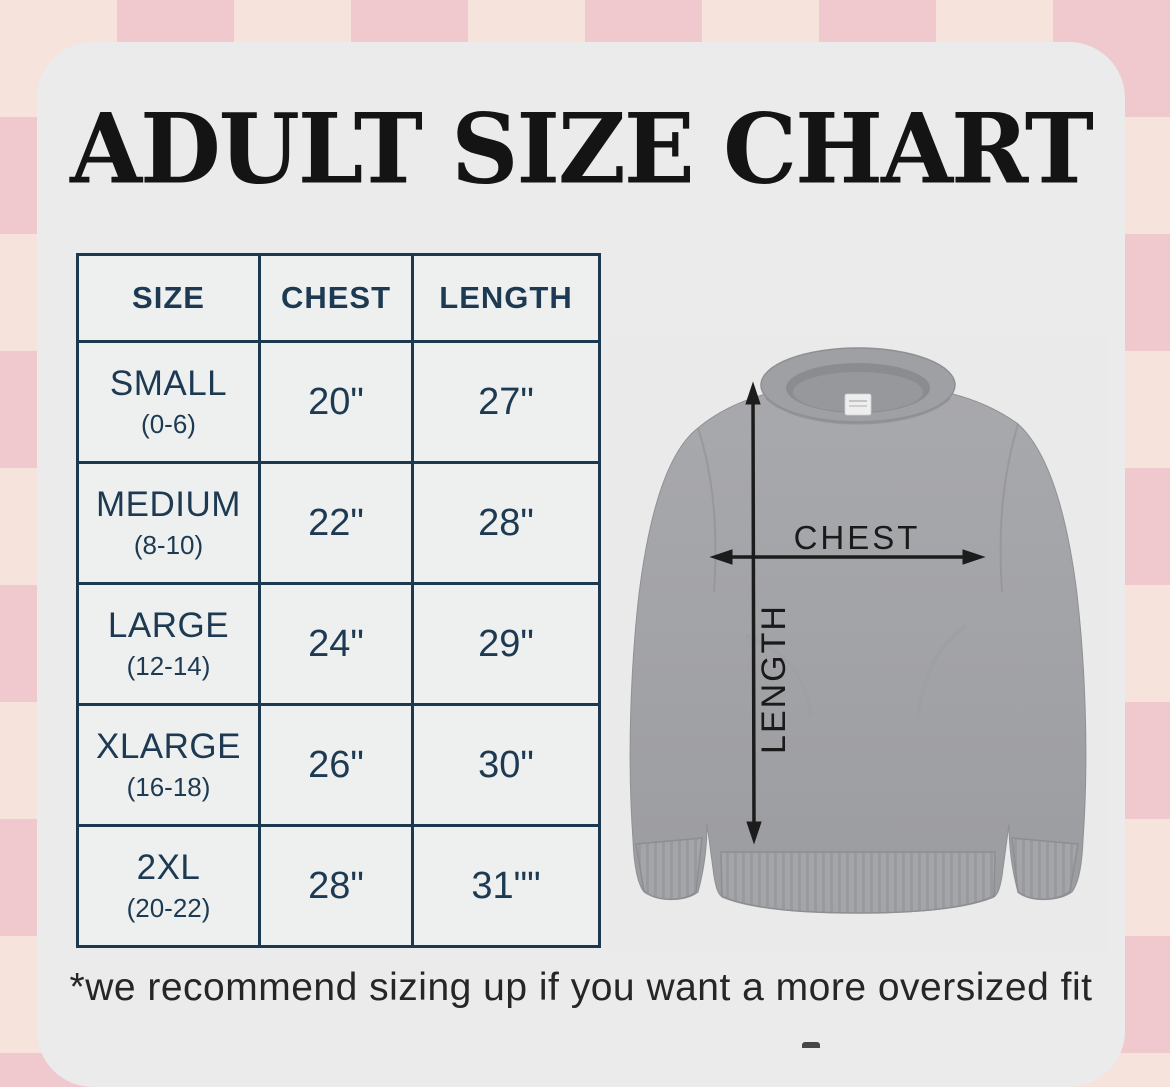 The width and height of the screenshot is (1170, 1087). What do you see at coordinates (506, 765) in the screenshot?
I see `cell-length: 30"` at bounding box center [506, 765].